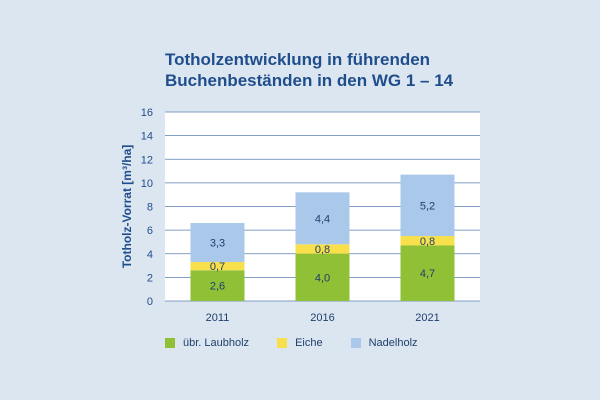  I want to click on bar-value-label: 4,0, so click(322, 278).